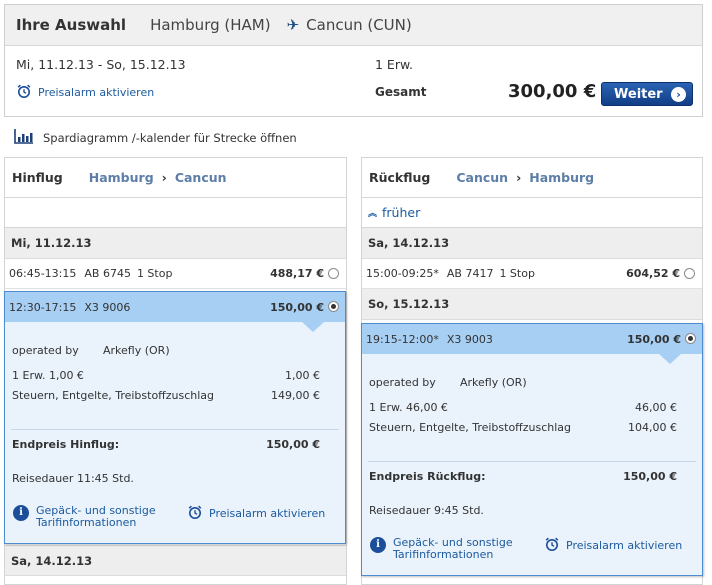 The width and height of the screenshot is (712, 585). I want to click on continue-button-label: Weiter, so click(638, 94).